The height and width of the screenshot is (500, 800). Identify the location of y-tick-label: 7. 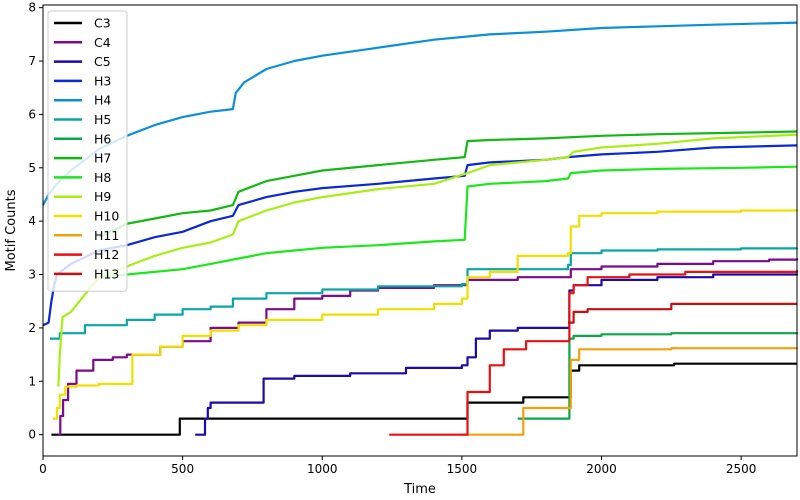
(32, 61).